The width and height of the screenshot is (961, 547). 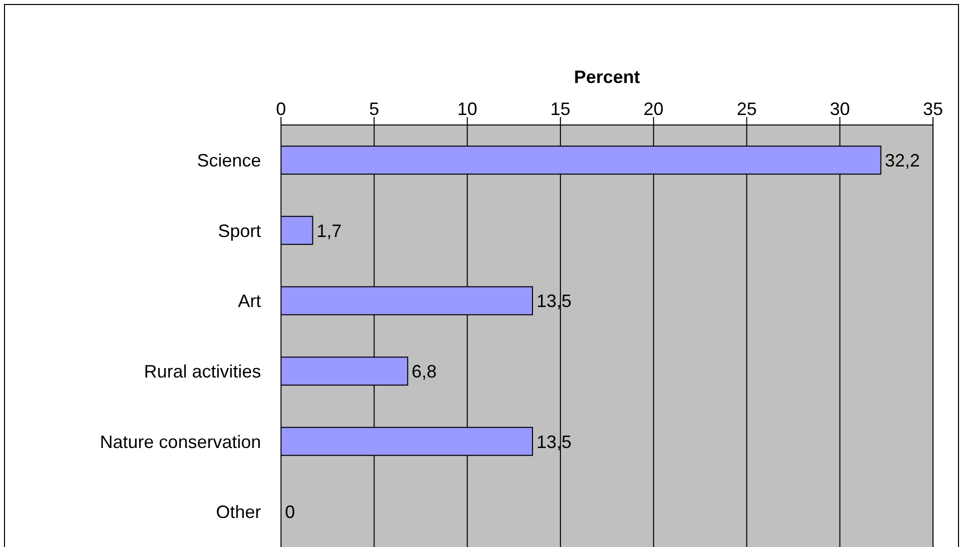 I want to click on data-label: 0, so click(x=290, y=512).